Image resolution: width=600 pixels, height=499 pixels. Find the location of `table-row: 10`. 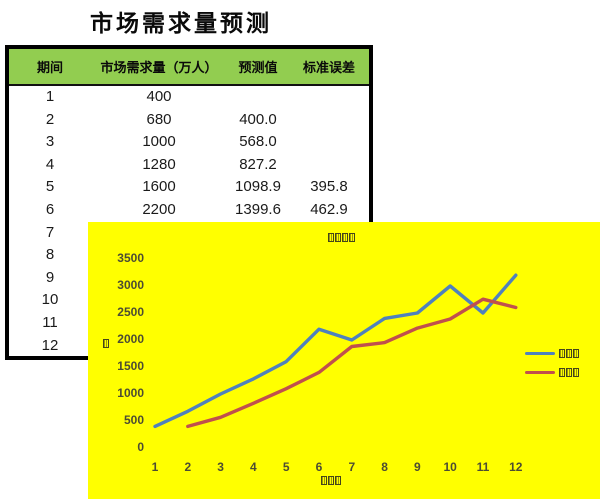

table-row: 10 is located at coordinates (189, 300).